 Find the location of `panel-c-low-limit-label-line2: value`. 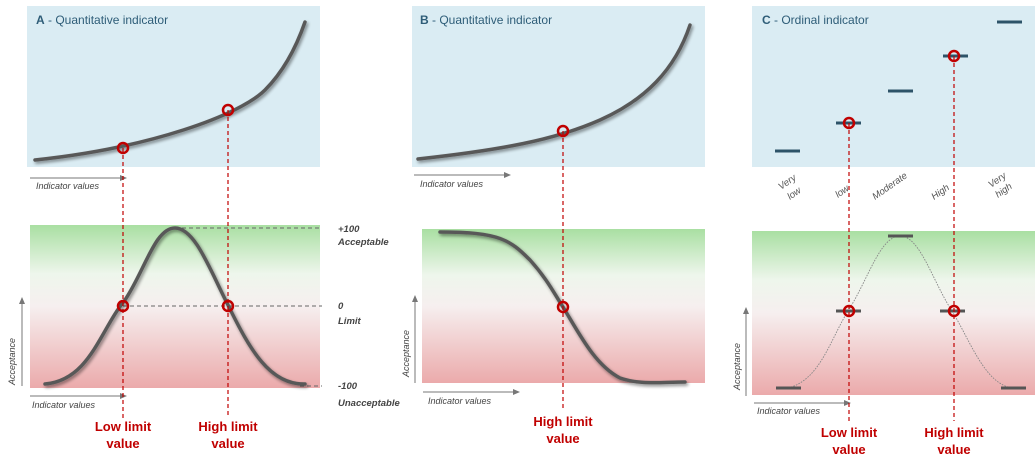

panel-c-low-limit-label-line2: value is located at coordinates (848, 449).